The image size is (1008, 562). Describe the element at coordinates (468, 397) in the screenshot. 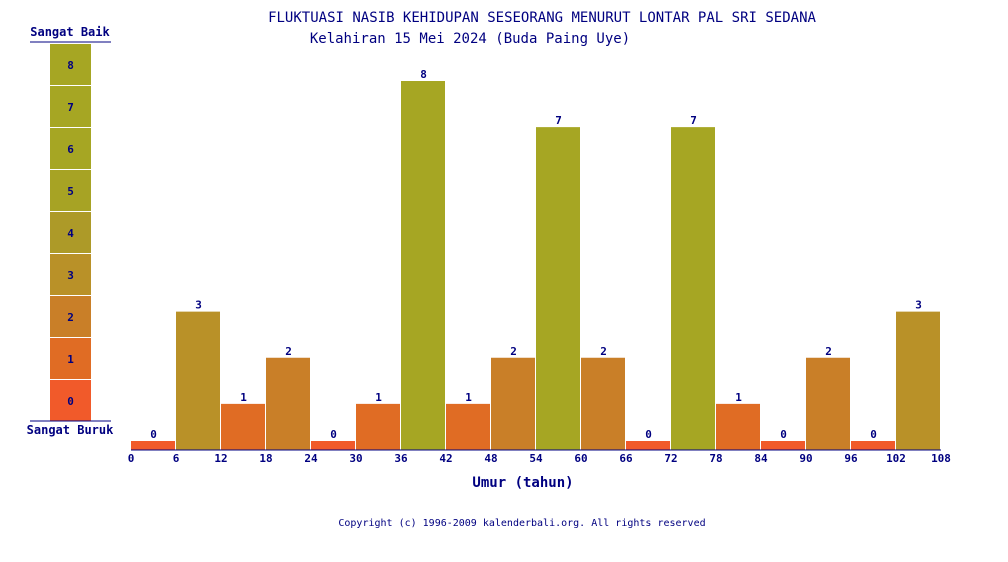

I see `value-label-7: 1` at that location.